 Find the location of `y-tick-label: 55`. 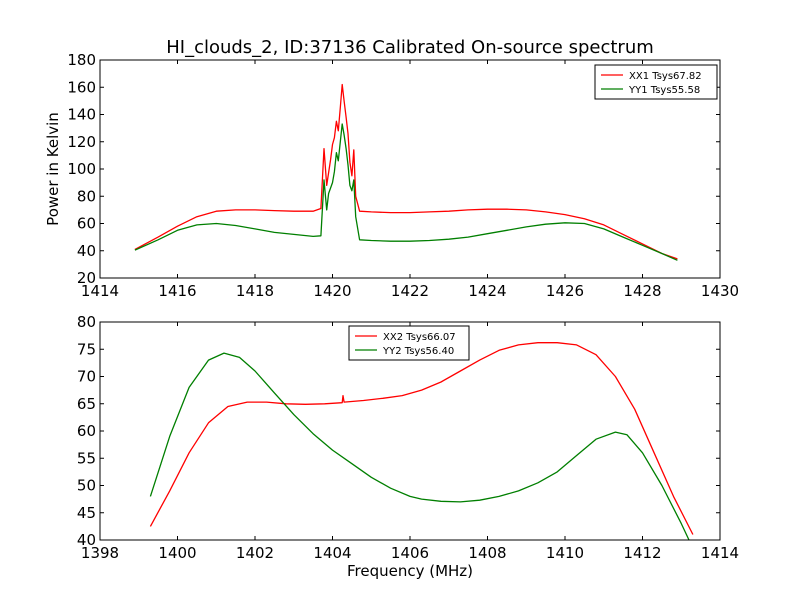

y-tick-label: 55 is located at coordinates (86, 458).